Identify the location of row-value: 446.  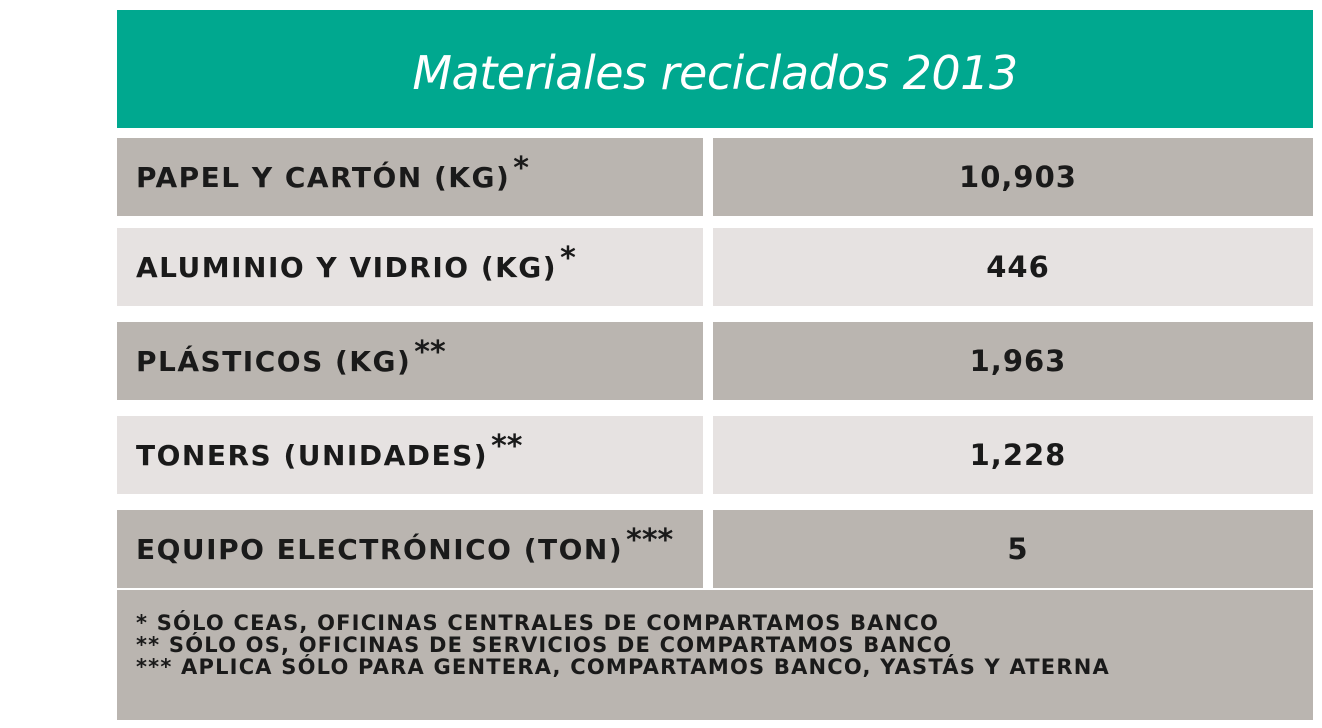
(1018, 267).